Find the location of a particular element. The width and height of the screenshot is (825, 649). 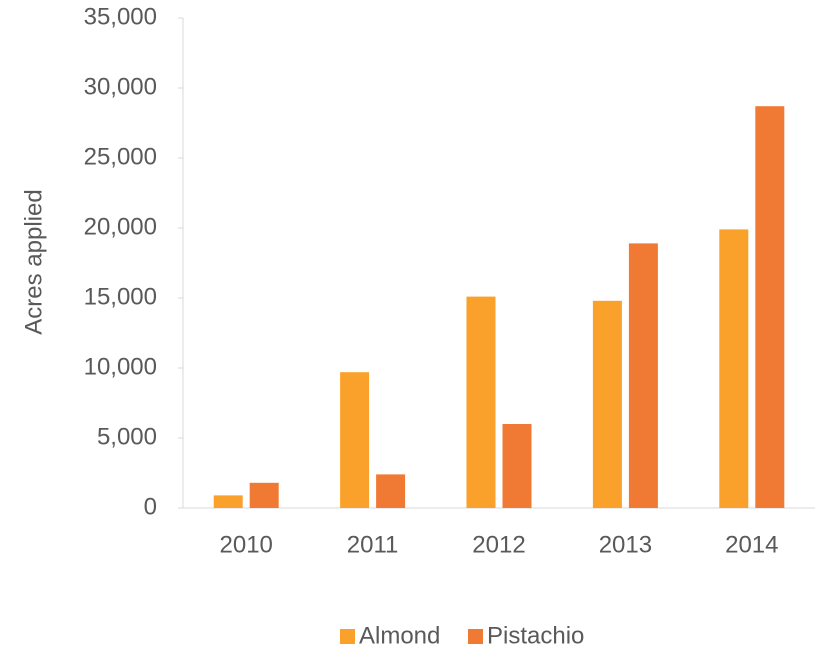

y-tick-label: 20,000 is located at coordinates (120, 226).